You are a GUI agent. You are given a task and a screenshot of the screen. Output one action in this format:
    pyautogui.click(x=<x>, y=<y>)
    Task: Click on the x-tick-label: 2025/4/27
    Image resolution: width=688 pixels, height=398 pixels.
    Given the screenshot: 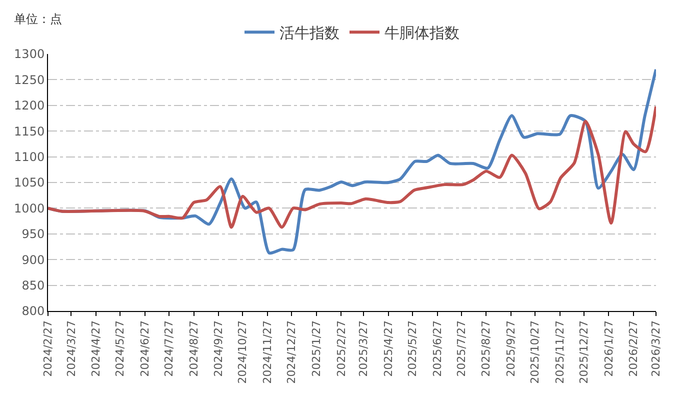 What is the action you would take?
    pyautogui.click(x=389, y=348)
    